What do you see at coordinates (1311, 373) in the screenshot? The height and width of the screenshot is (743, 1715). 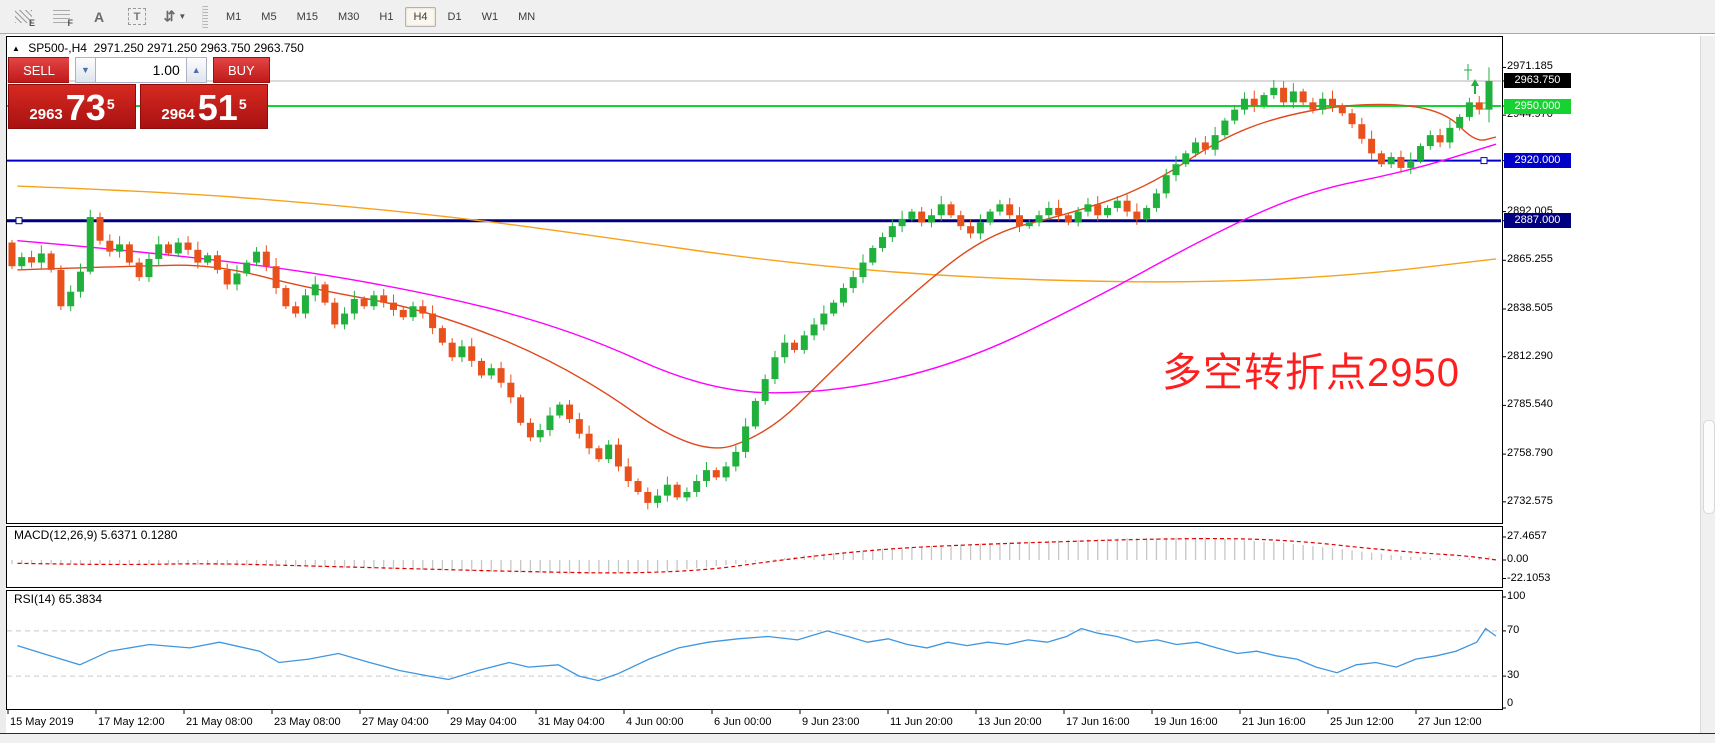 I see `chart-annotation: 多空转折点2950` at bounding box center [1311, 373].